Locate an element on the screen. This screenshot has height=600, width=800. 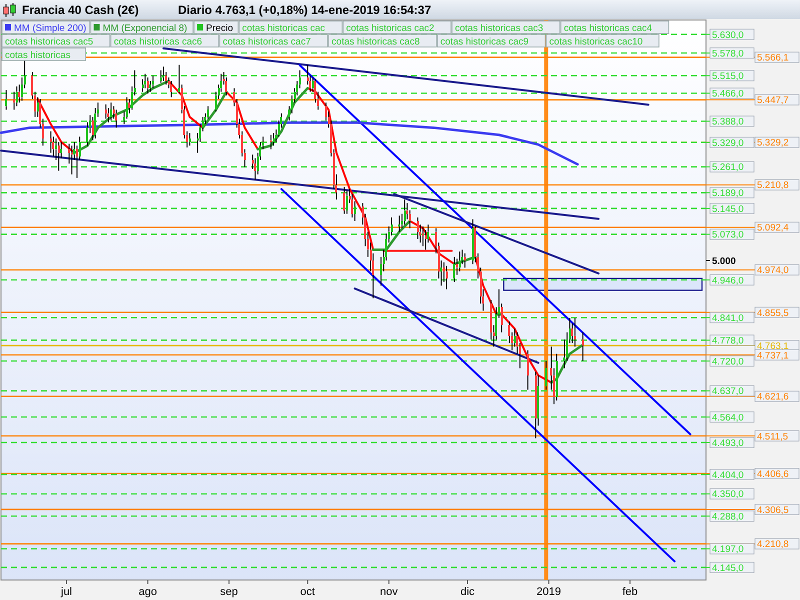
y-tick-label: 4.778,0 is located at coordinates (728, 341).